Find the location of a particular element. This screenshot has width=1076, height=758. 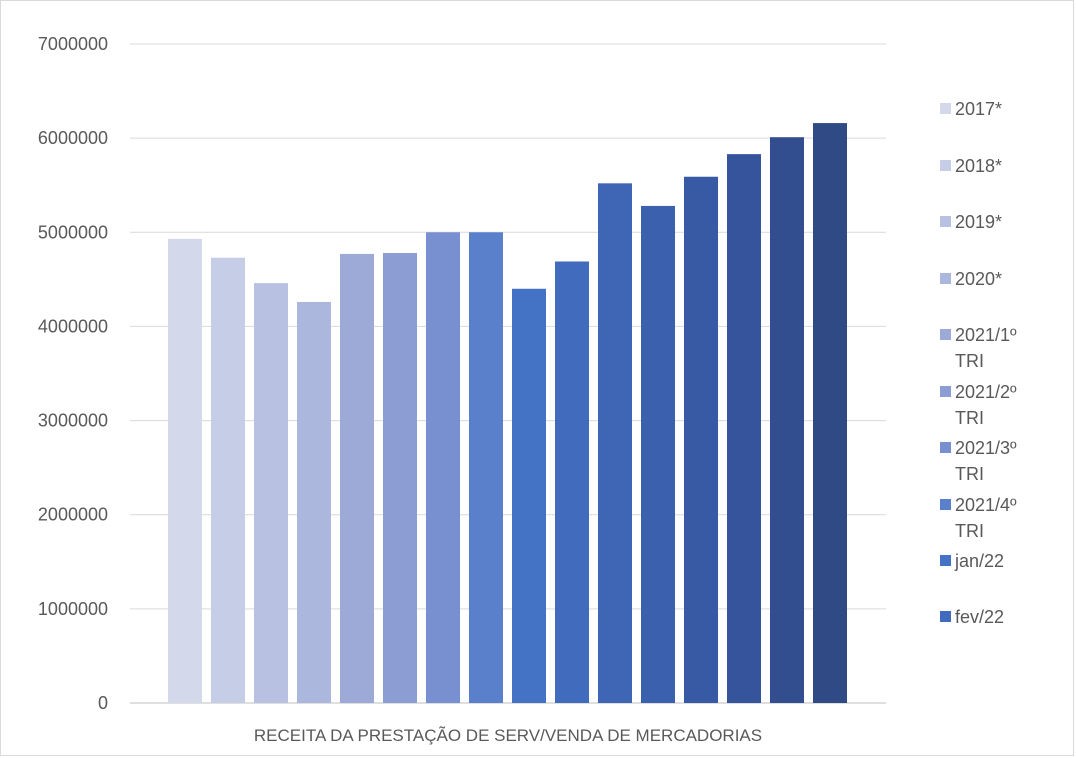

legend-label: 2020* is located at coordinates (978, 279).